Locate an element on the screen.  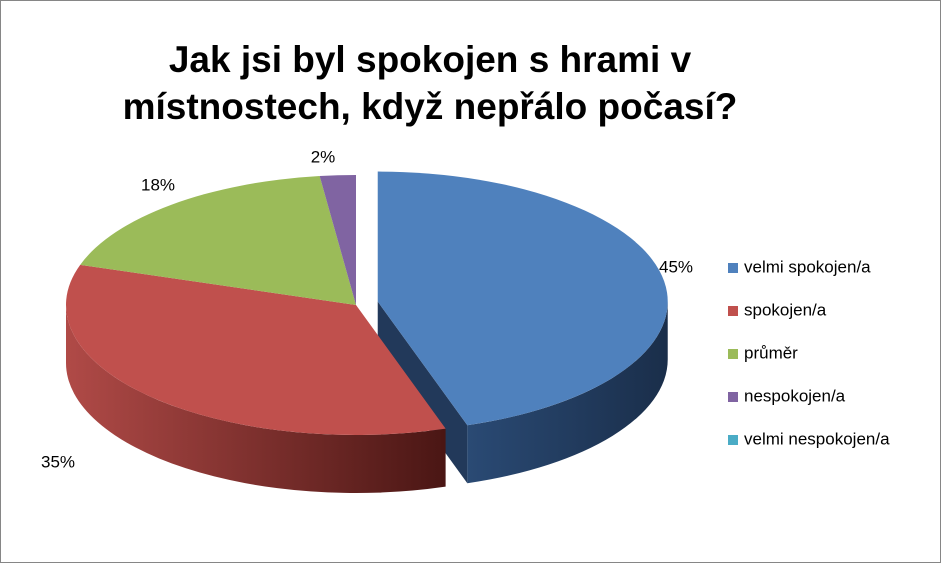
data-label: 35% is located at coordinates (58, 461).